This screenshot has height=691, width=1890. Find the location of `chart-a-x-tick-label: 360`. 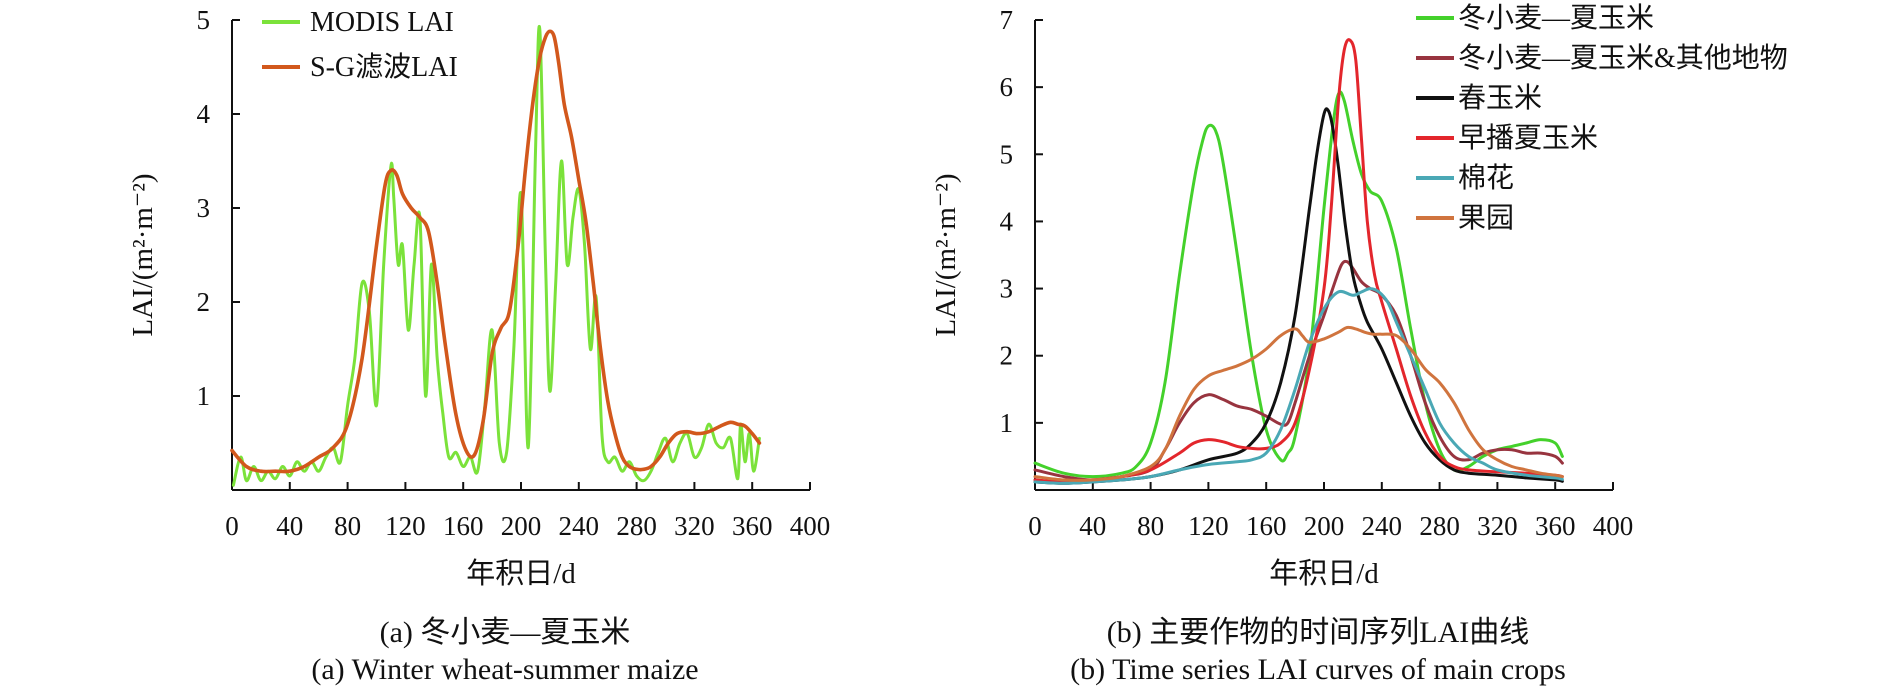

chart-a-x-tick-label: 360 is located at coordinates (752, 526).